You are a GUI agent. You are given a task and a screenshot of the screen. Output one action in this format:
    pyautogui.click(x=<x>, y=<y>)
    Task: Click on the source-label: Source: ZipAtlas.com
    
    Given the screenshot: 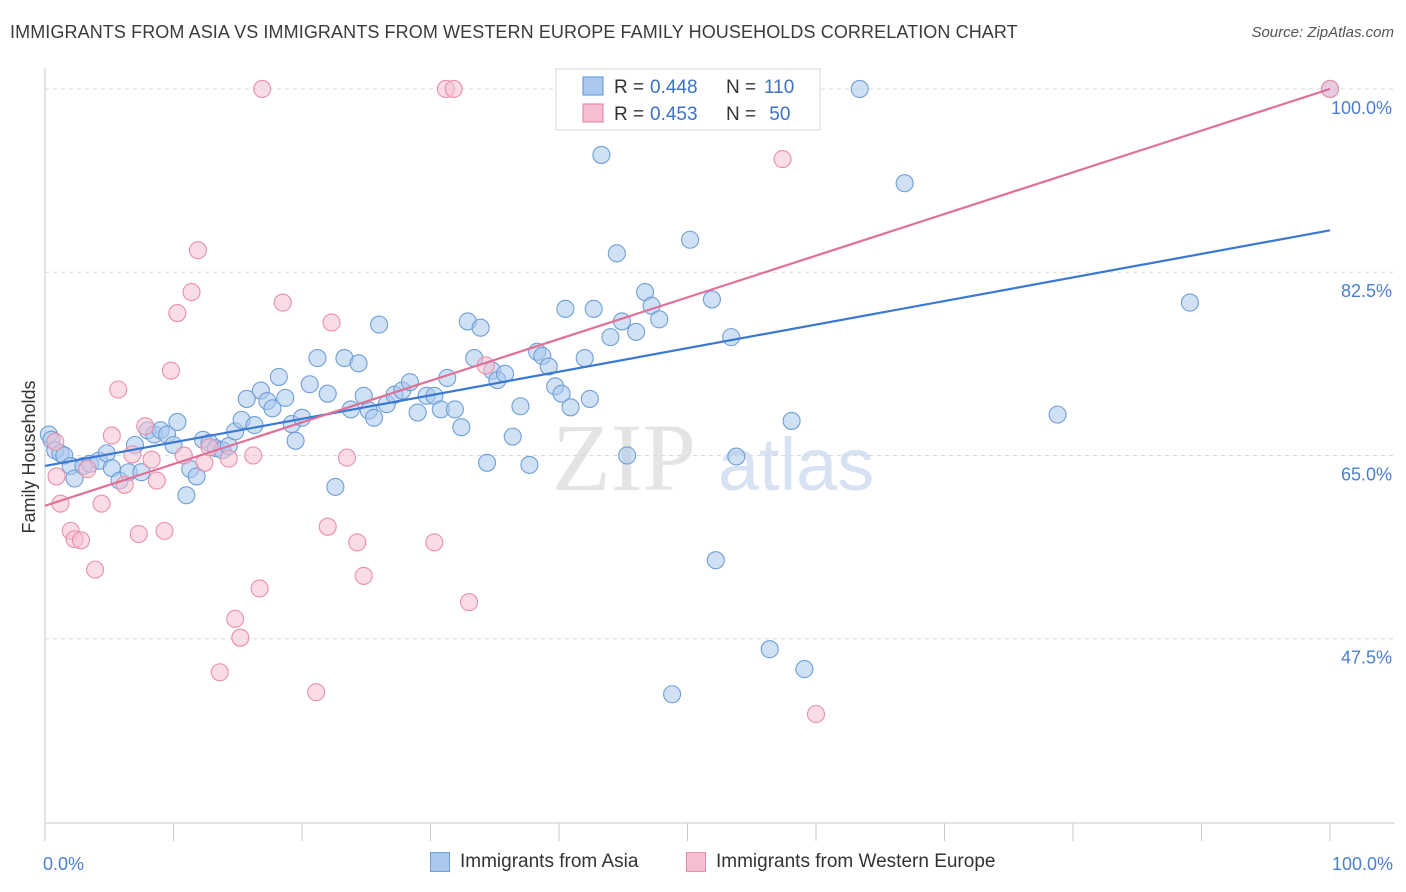 What is the action you would take?
    pyautogui.click(x=1322, y=32)
    